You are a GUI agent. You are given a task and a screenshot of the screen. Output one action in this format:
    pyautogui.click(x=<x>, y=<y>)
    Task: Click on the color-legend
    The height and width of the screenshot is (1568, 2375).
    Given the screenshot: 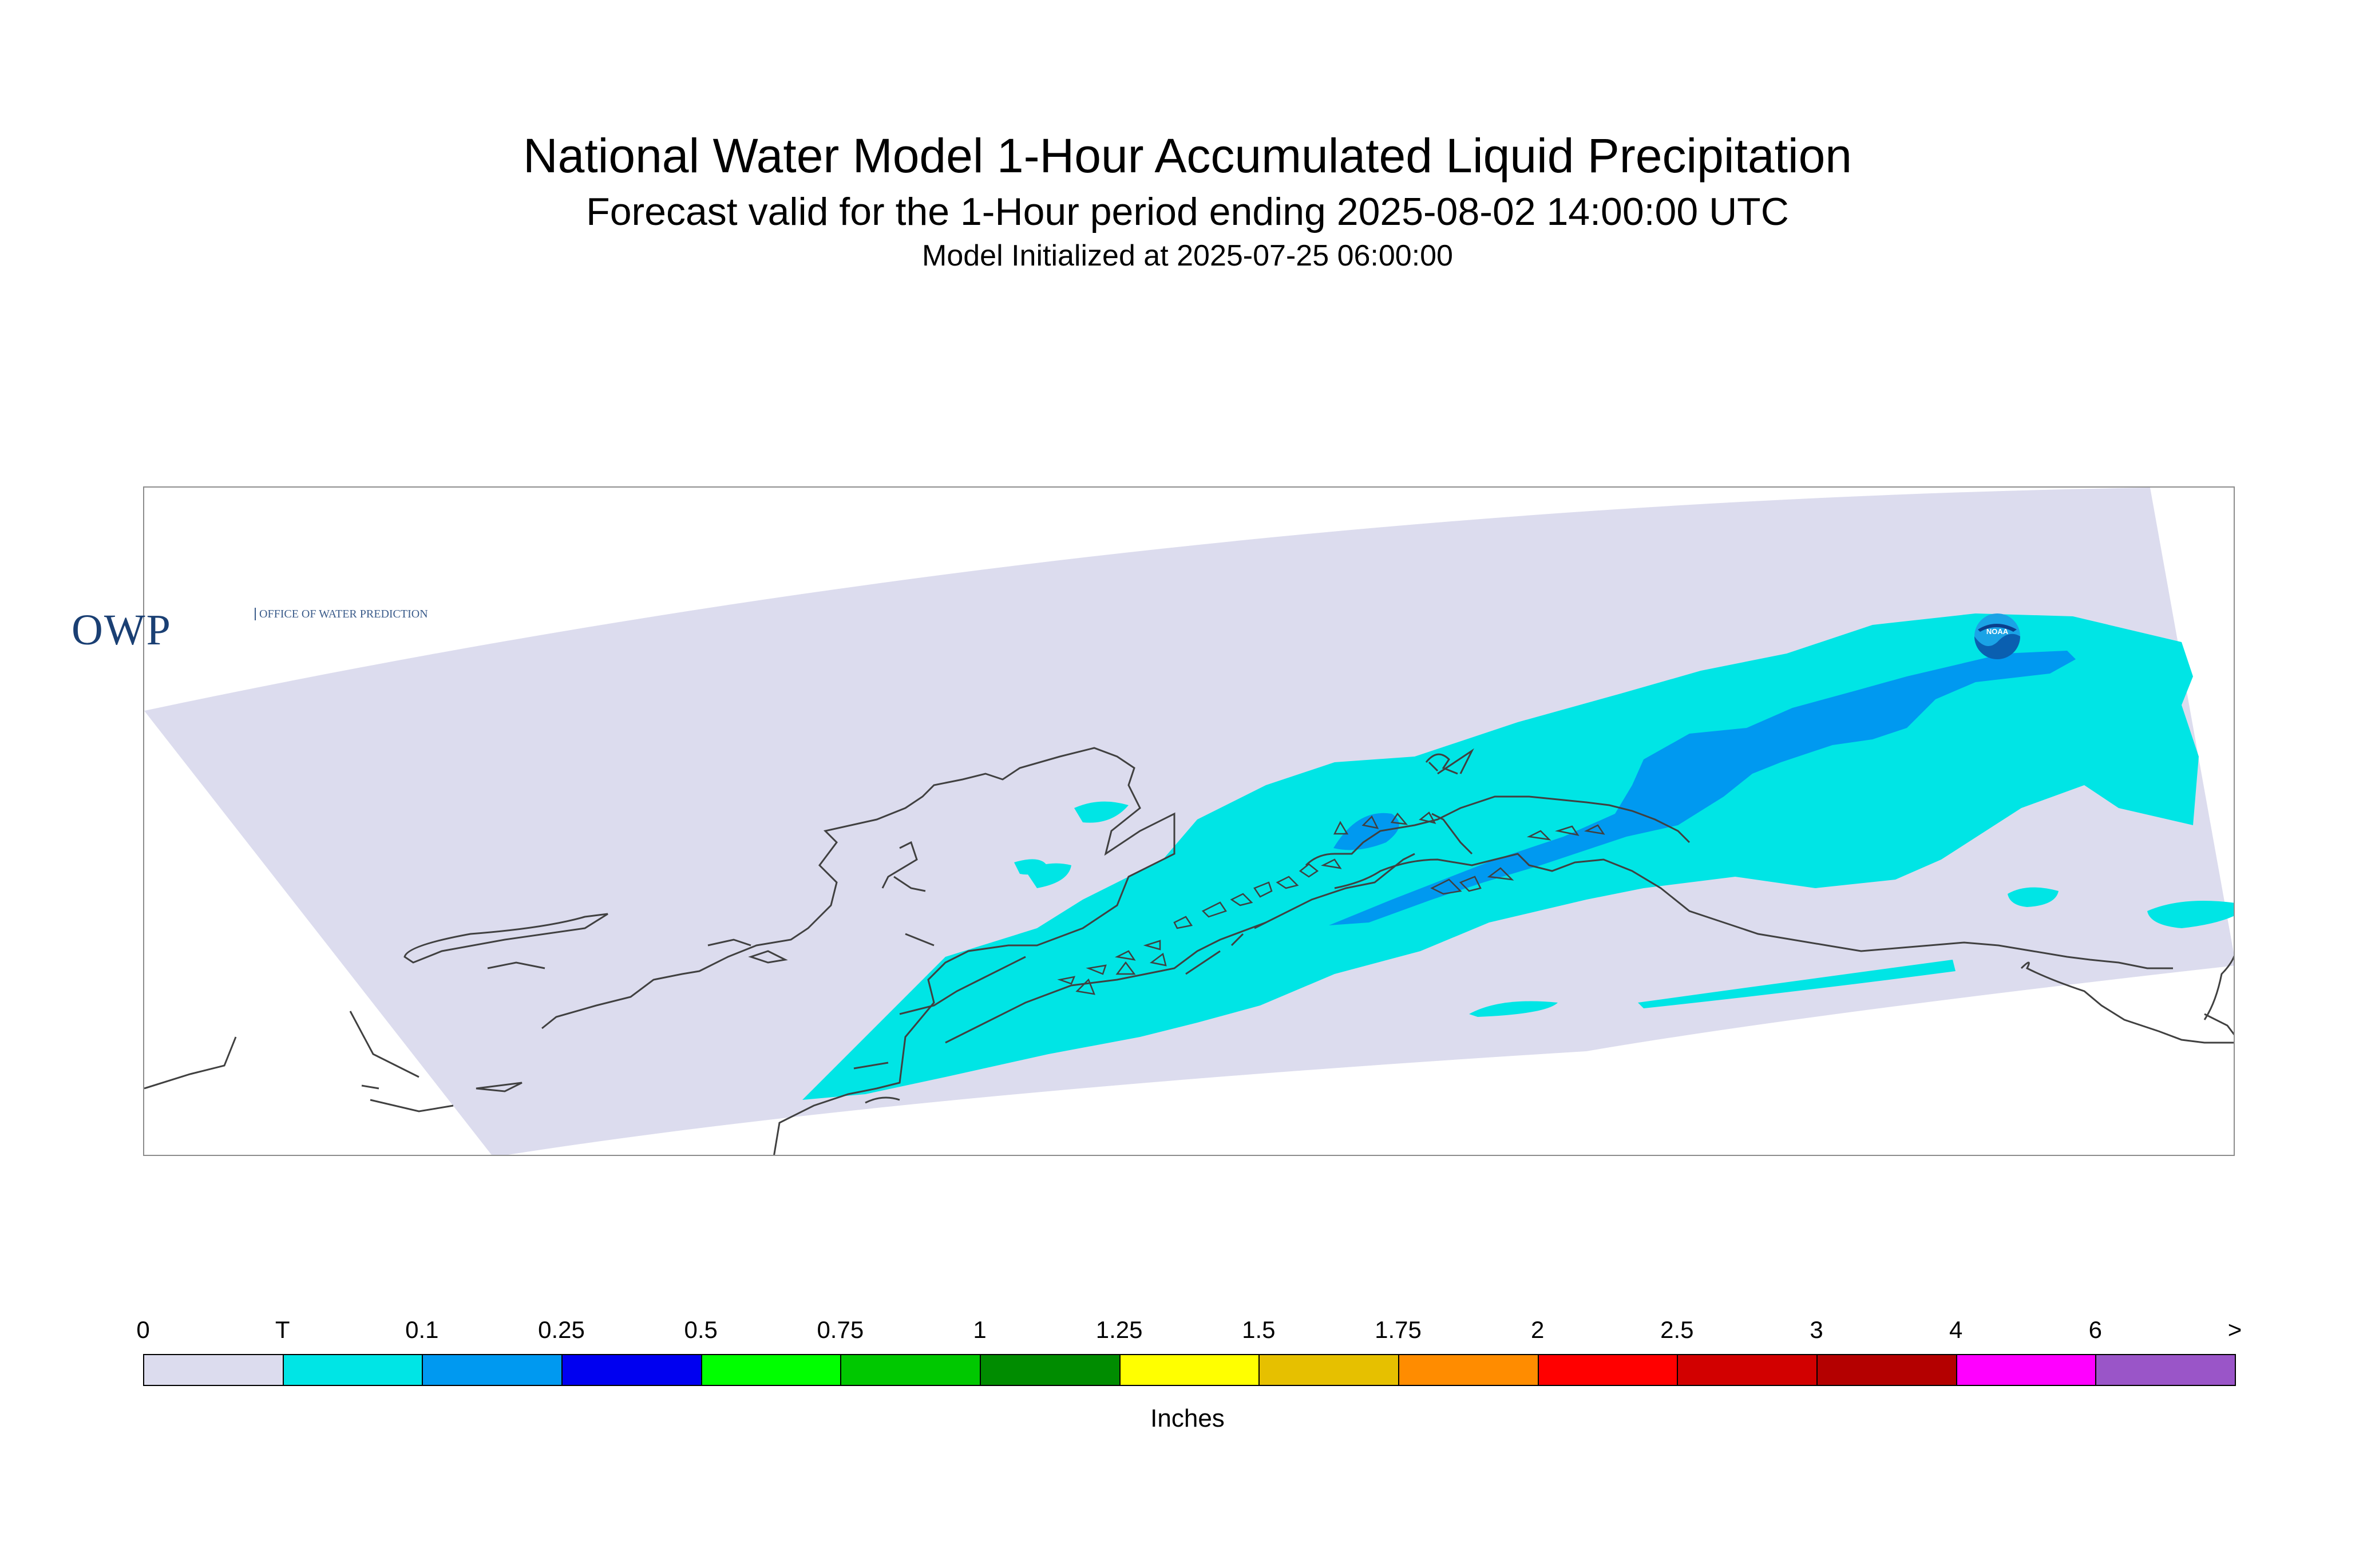 What is the action you would take?
    pyautogui.click(x=1189, y=1371)
    